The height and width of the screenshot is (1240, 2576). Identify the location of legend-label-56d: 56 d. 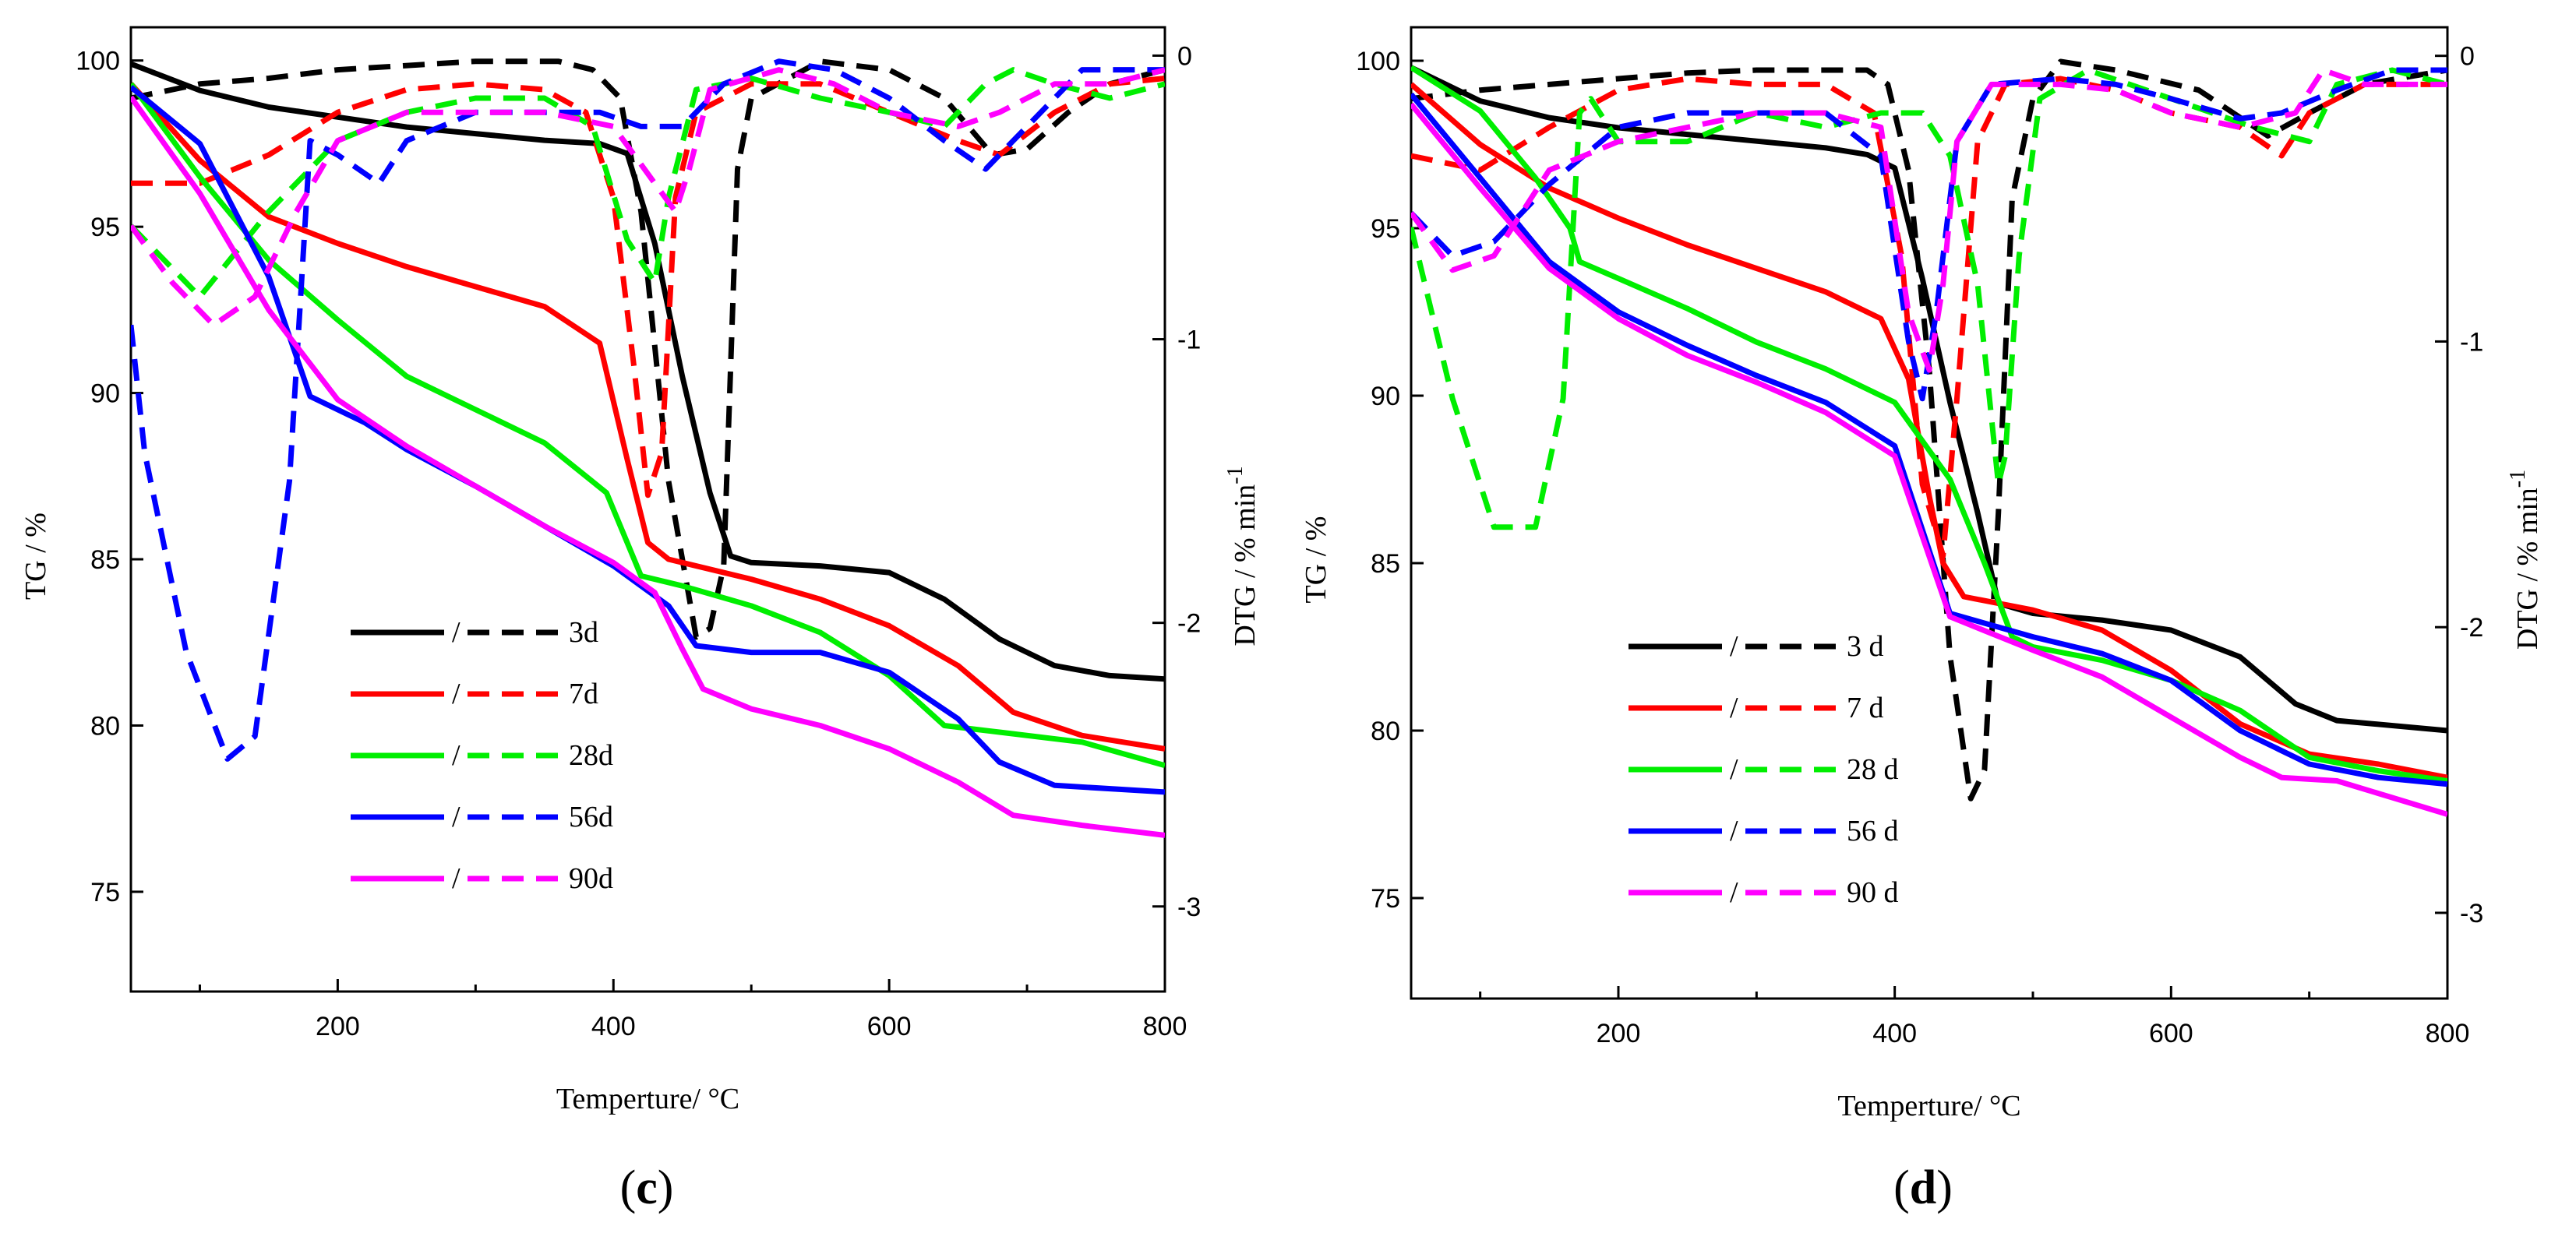
(1873, 831).